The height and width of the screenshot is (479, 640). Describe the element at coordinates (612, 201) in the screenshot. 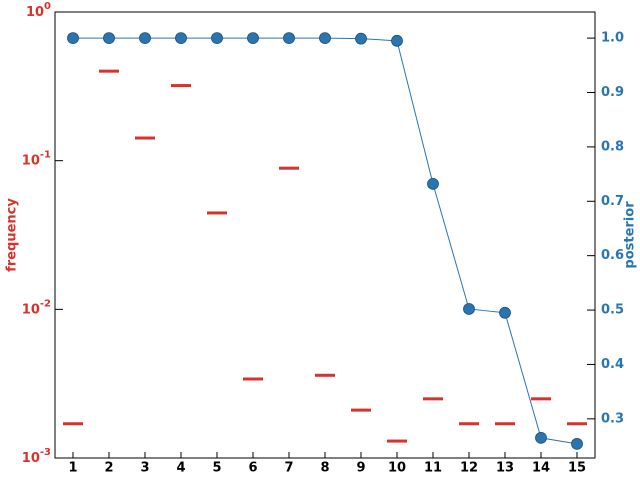

I see `y2-tick-label: 0.7` at that location.